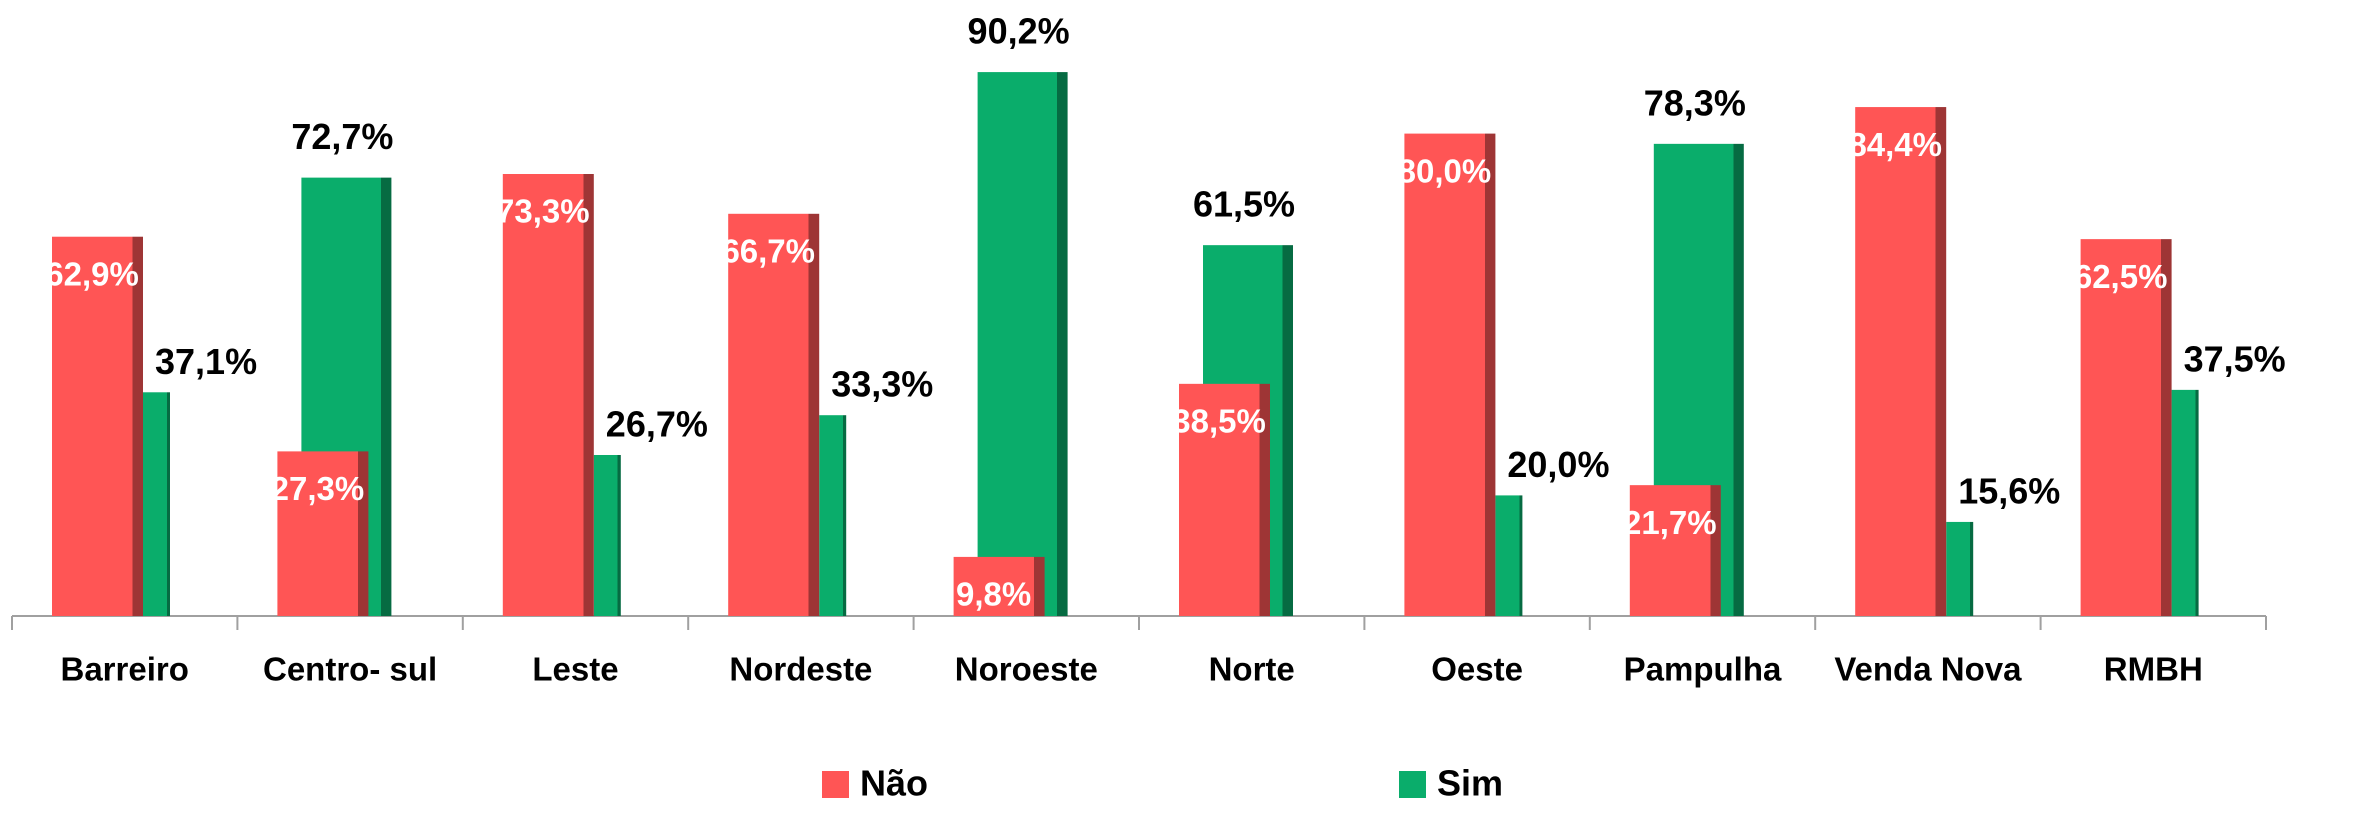 This screenshot has height=814, width=2356. What do you see at coordinates (125, 669) in the screenshot?
I see `x-tick-label: Barreiro` at bounding box center [125, 669].